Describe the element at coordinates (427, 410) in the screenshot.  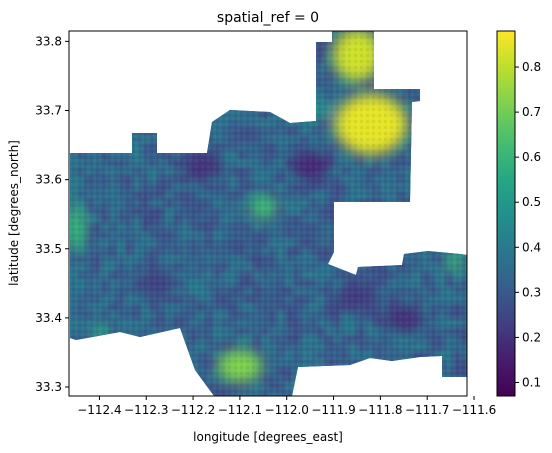
I see `x-tick-label: −111.7` at that location.